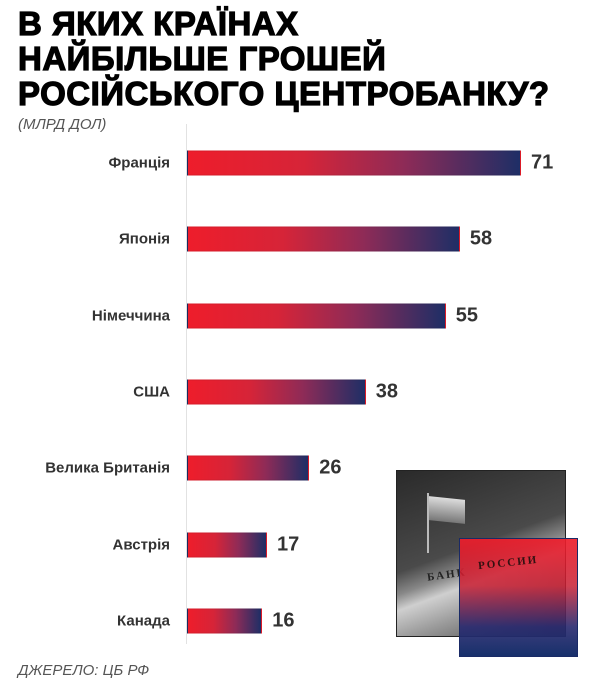 The image size is (600, 696). What do you see at coordinates (141, 544) in the screenshot?
I see `category-label: Австрія` at bounding box center [141, 544].